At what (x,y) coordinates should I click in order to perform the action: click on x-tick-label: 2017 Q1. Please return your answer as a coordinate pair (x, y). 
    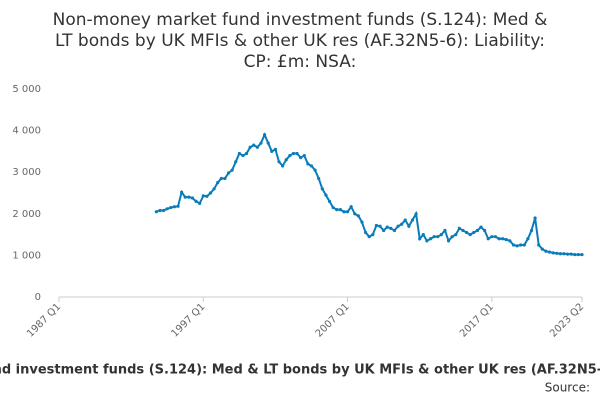
    Looking at the image, I should click on (477, 320).